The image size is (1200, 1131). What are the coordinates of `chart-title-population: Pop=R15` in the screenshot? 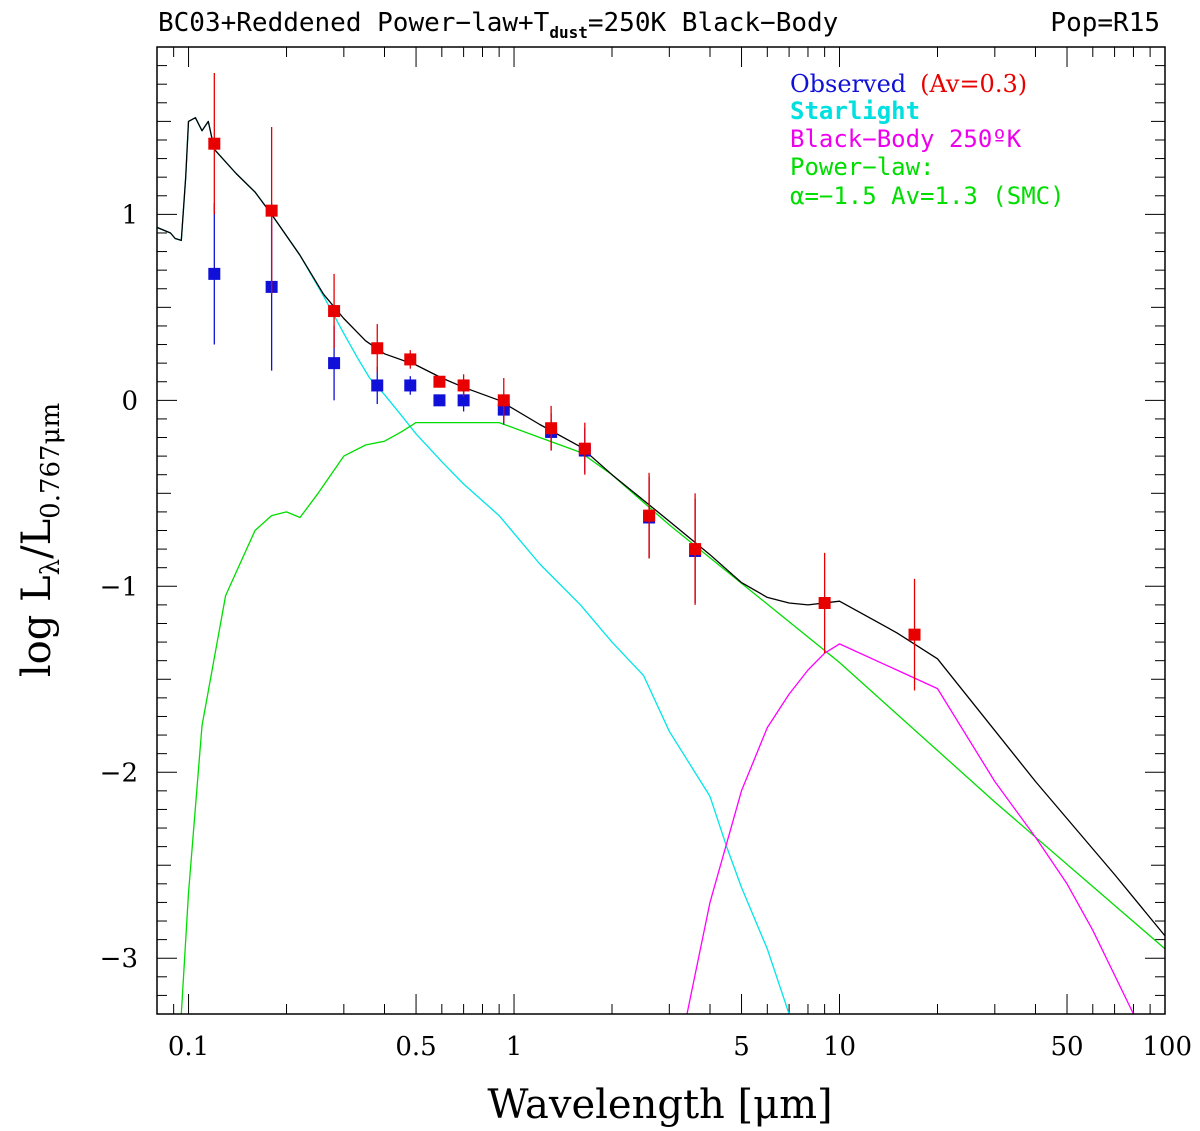 It's located at (1105, 23).